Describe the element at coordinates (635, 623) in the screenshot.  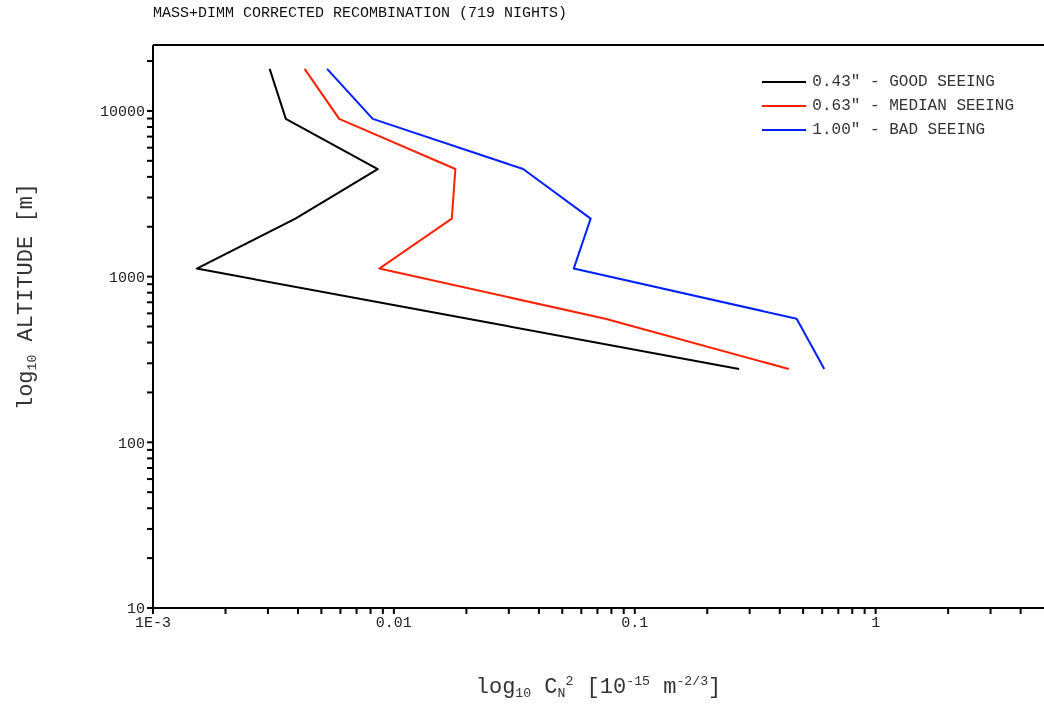
I see `x-tick-label: 0.1` at that location.